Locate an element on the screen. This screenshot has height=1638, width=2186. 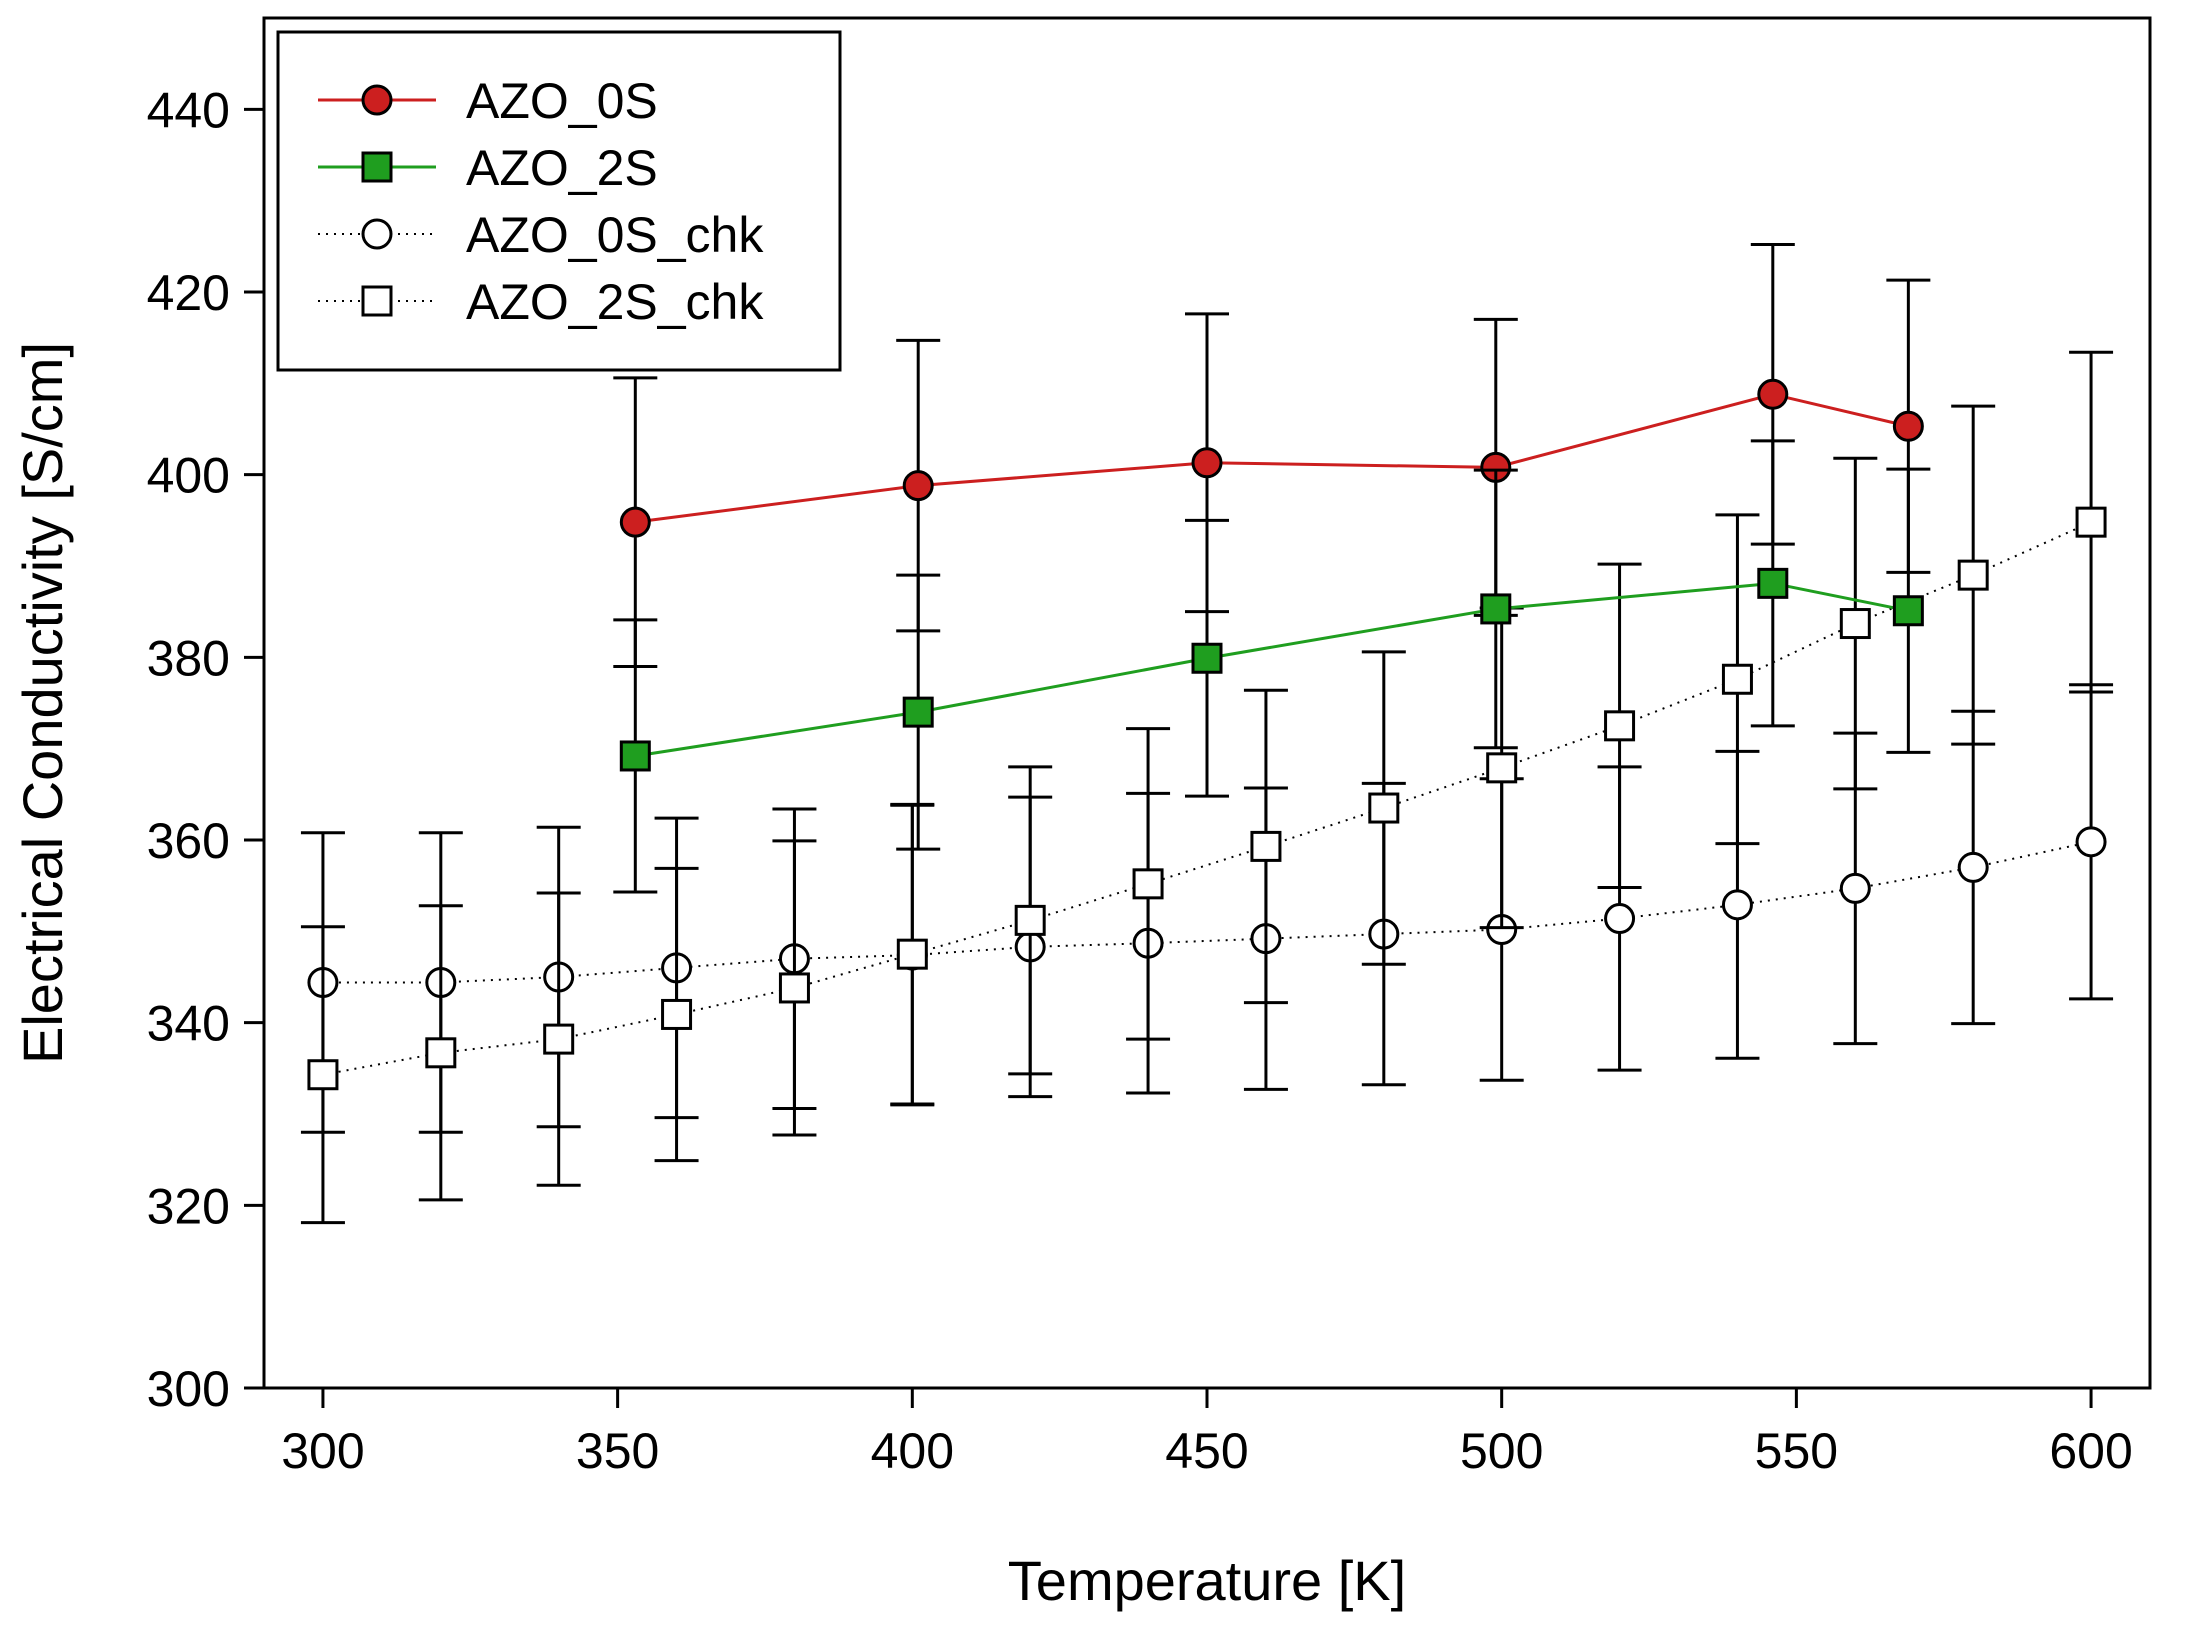
legend-entry-azo-2s-chk: AZO_2S_chk is located at coordinates (541, 302).